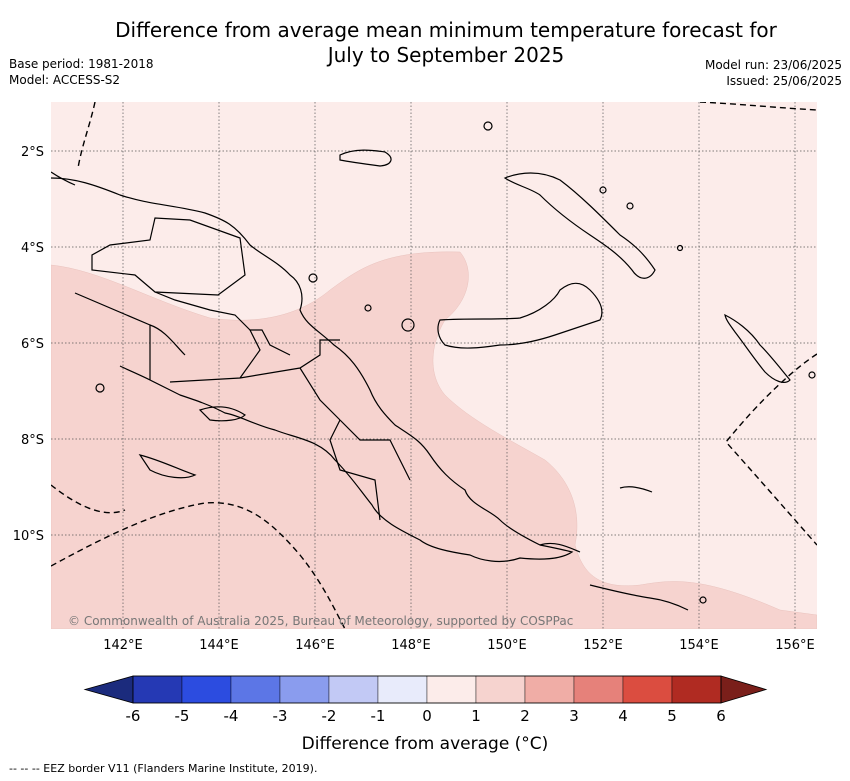 This screenshot has height=781, width=850. Describe the element at coordinates (280, 716) in the screenshot. I see `colorbar-tick-label: -3` at that location.